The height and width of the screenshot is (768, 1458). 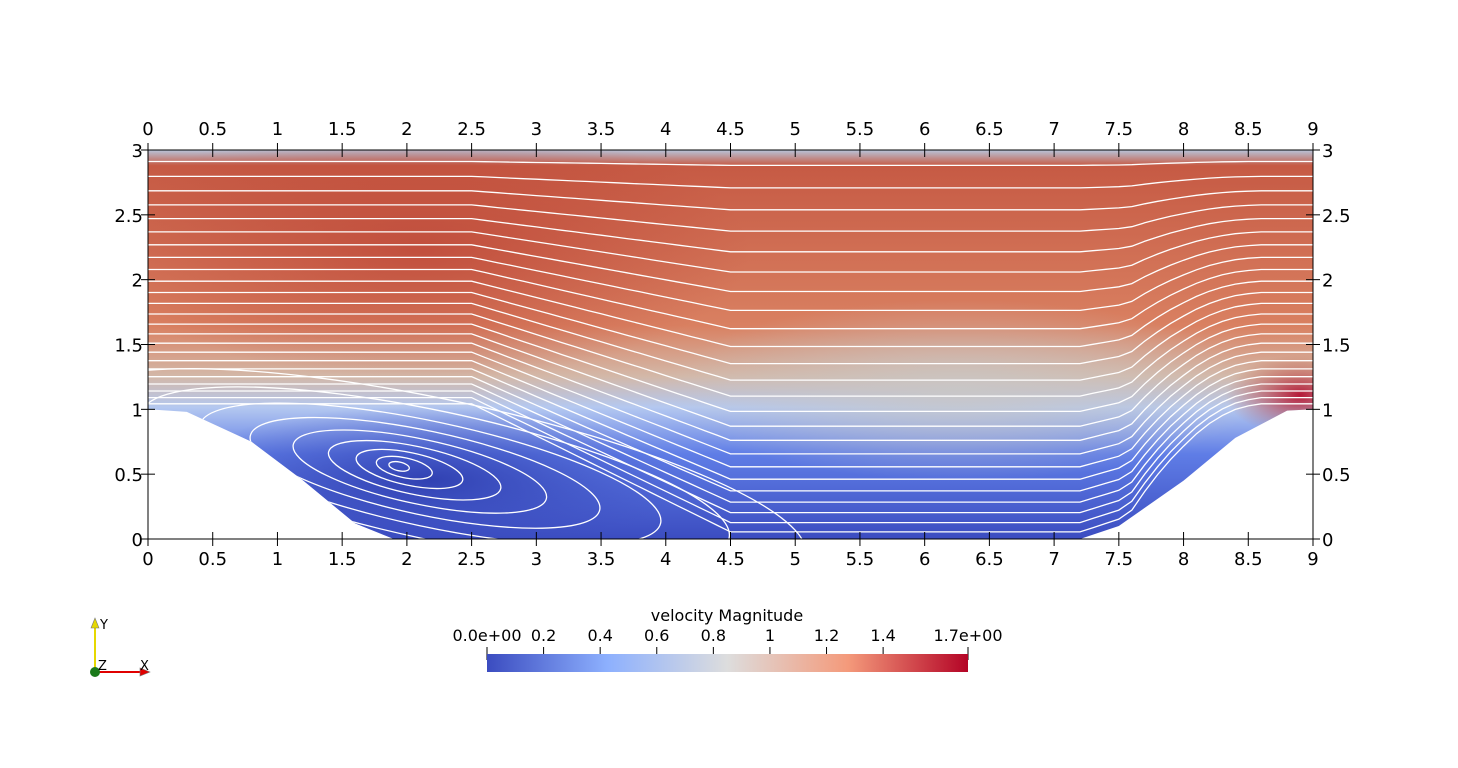 What do you see at coordinates (794, 559) in the screenshot?
I see `x-tick-label-bottom: 5` at bounding box center [794, 559].